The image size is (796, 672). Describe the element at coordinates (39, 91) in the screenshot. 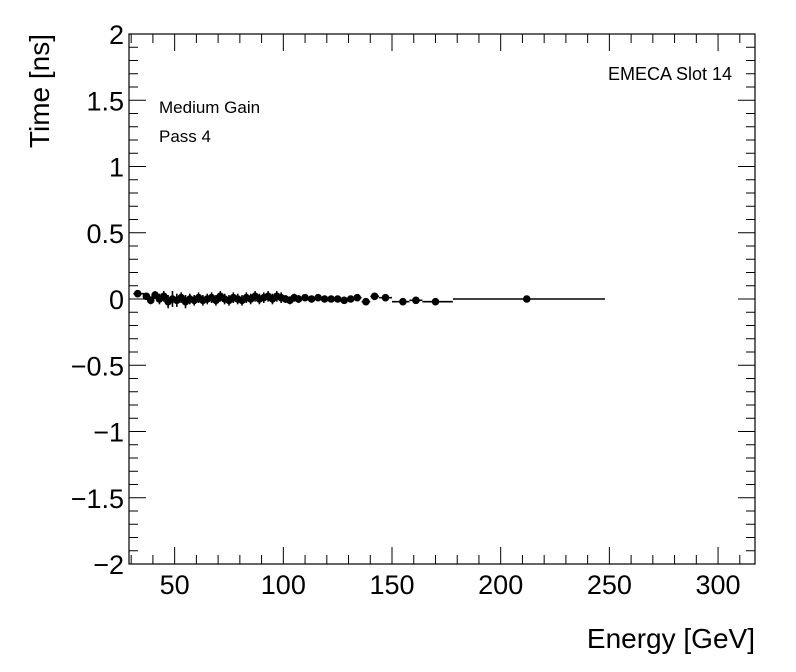

I see `y-axis-title: Time [ns]` at that location.